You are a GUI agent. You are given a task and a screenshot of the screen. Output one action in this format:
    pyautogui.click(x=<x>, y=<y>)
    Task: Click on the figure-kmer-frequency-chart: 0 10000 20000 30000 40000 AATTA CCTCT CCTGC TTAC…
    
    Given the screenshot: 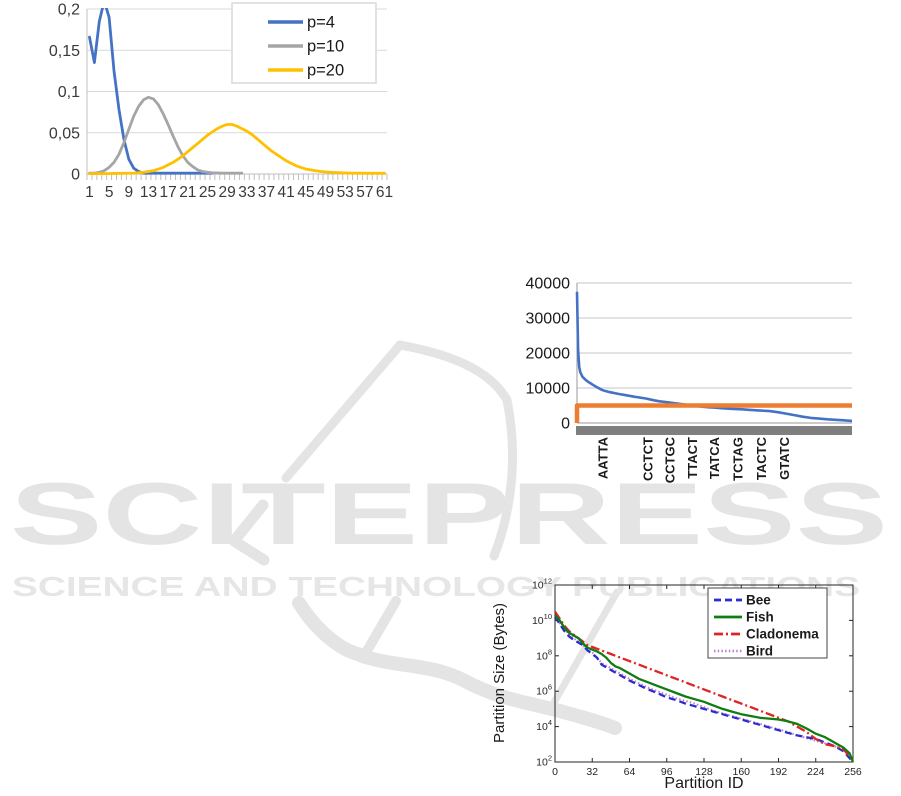 What is the action you would take?
    pyautogui.click(x=690, y=385)
    